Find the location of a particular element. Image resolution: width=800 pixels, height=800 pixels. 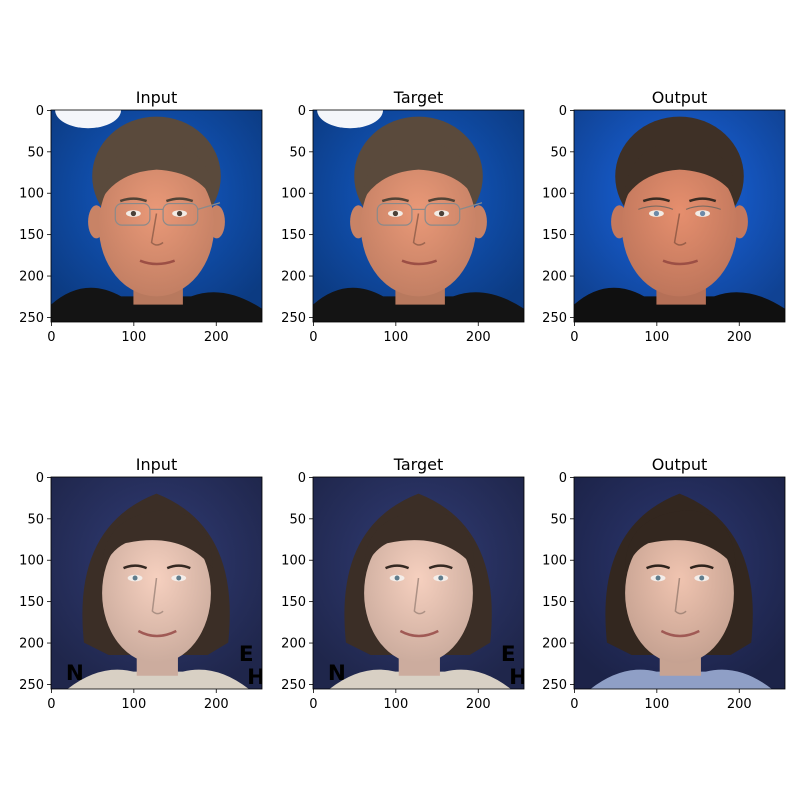

backdrop-letter: H is located at coordinates (256, 677).